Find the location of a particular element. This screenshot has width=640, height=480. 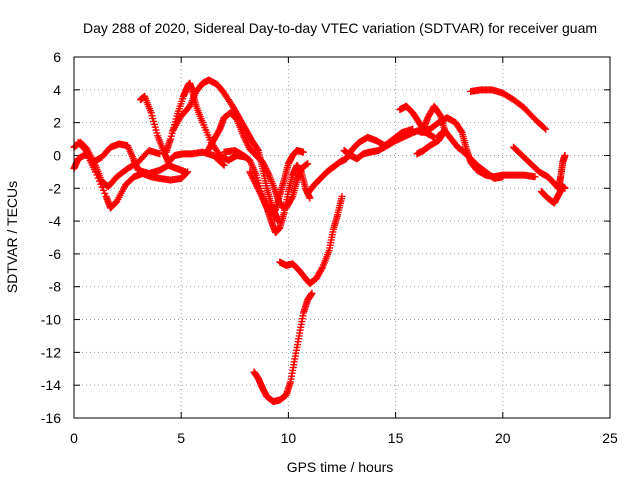

x-tick-label: 5 is located at coordinates (181, 438).